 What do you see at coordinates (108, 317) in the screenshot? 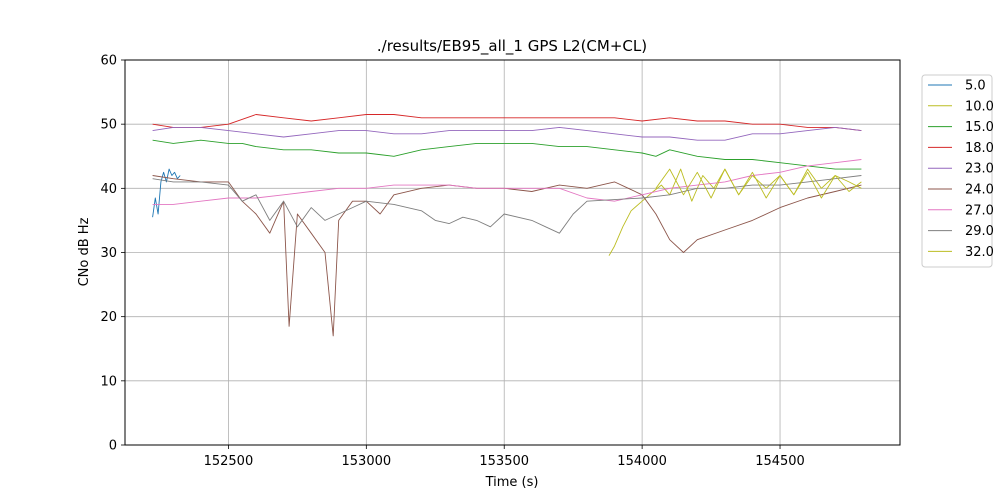
I see `y-tick-label: 20` at bounding box center [108, 317].